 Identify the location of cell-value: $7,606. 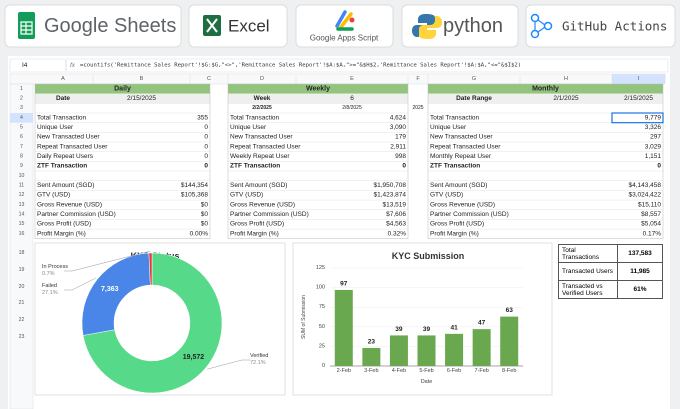
(396, 214).